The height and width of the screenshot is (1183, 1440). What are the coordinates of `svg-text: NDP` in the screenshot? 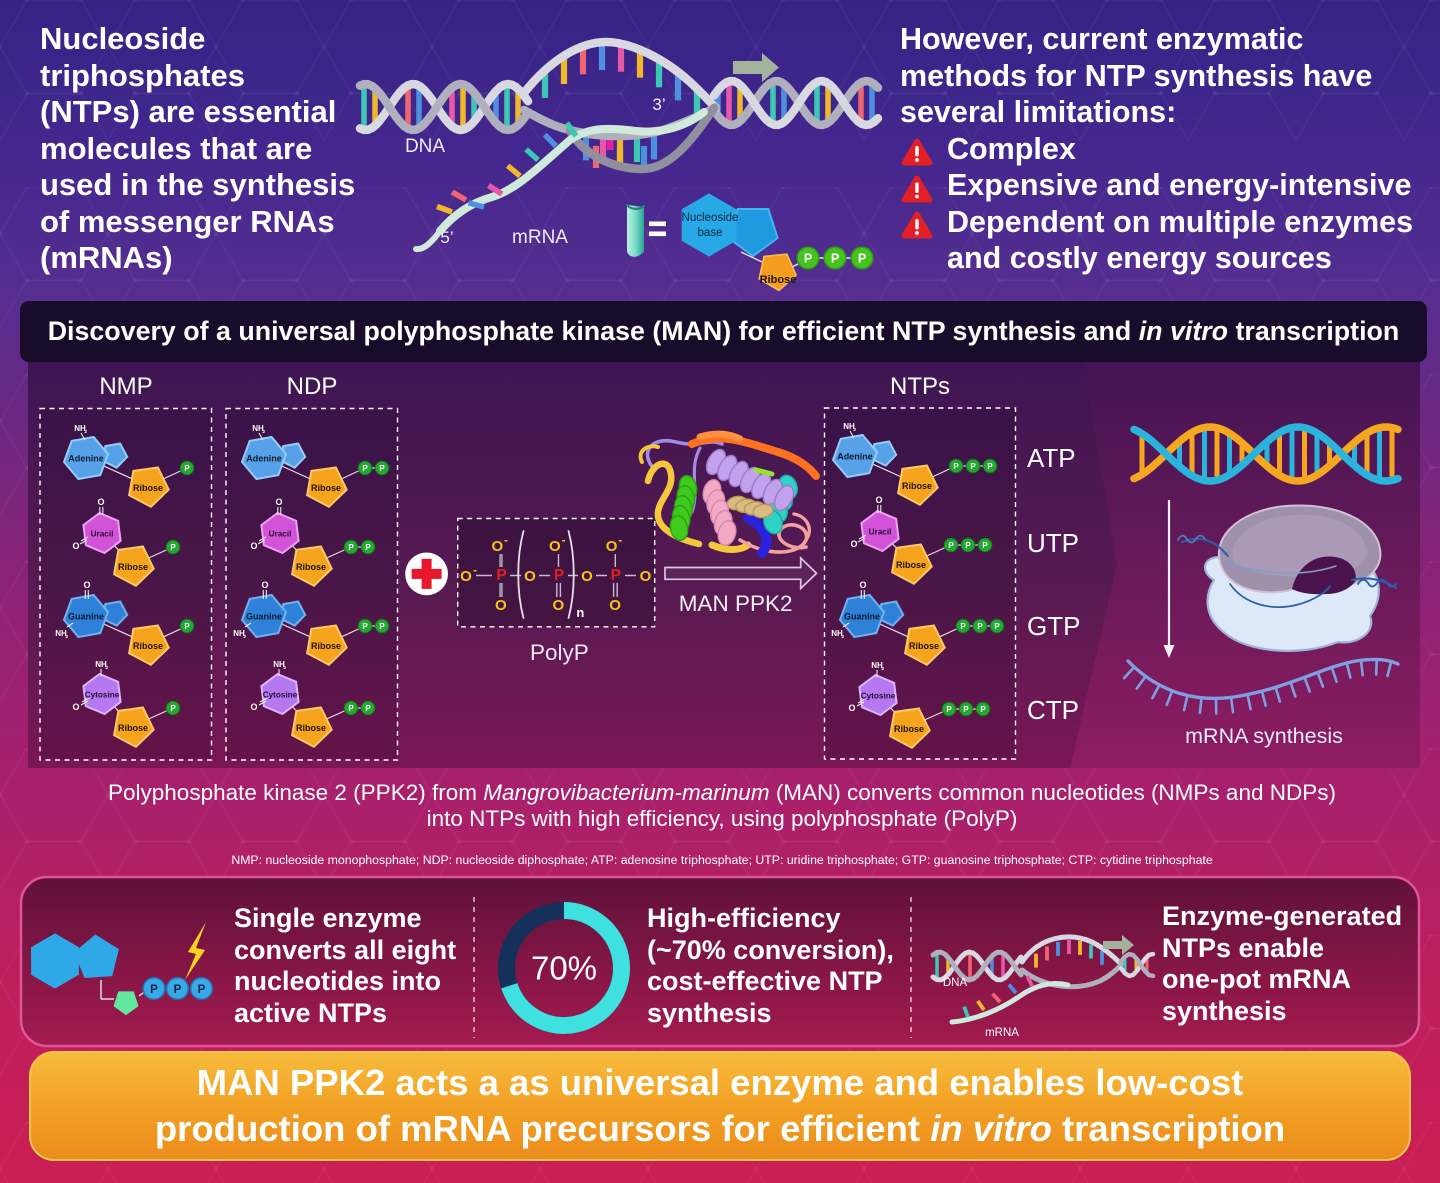 It's located at (312, 386).